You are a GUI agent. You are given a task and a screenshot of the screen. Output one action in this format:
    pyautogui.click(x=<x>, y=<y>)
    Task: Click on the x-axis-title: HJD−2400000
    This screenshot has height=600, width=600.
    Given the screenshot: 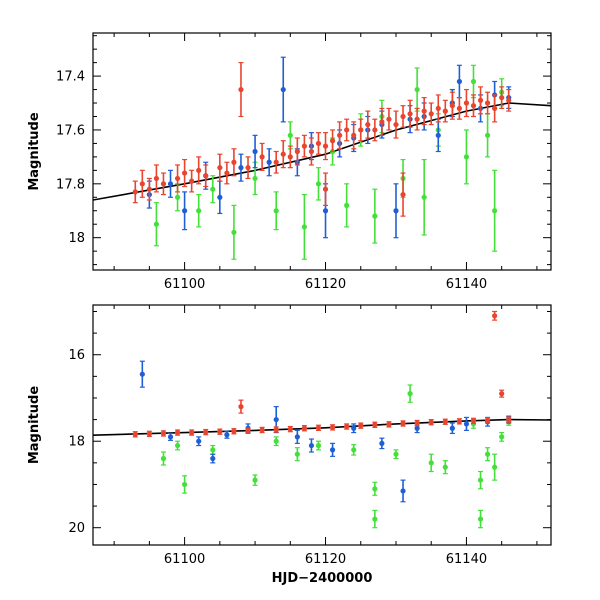 What is the action you would take?
    pyautogui.click(x=322, y=578)
    